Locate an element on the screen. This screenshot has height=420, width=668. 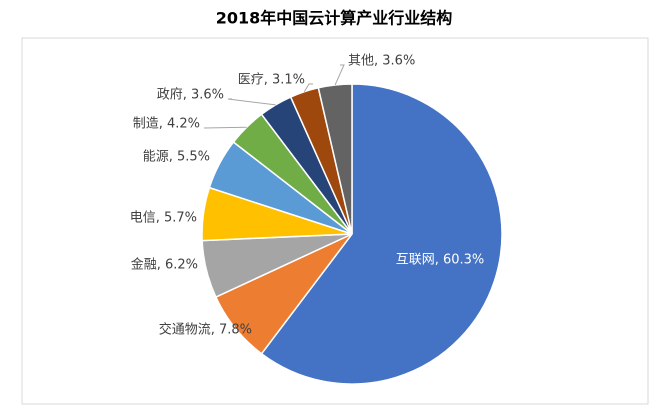
data-label: 电信, 5.7% is located at coordinates (163, 218).